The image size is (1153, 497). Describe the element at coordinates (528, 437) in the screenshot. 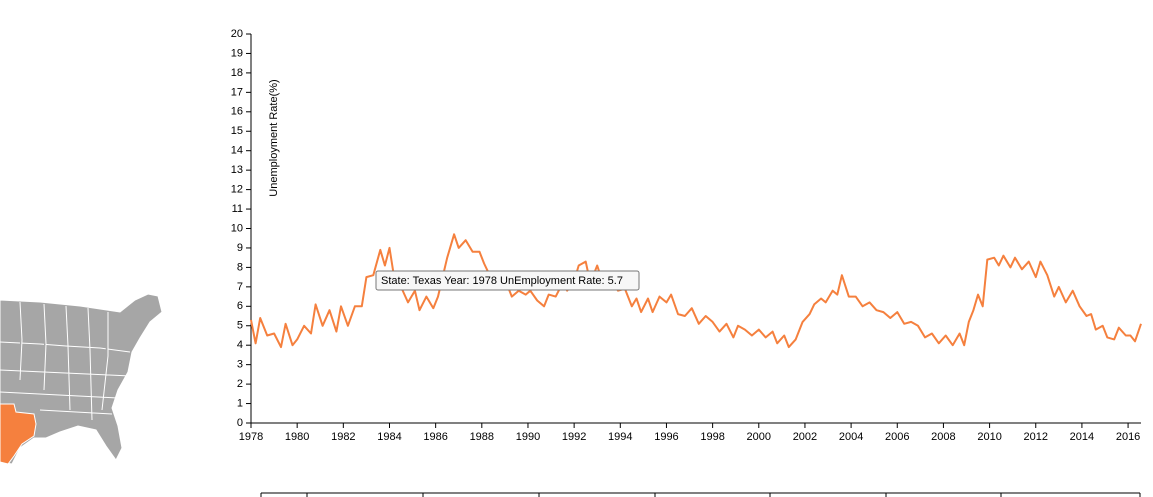

I see `x-tick-label: 1990` at that location.